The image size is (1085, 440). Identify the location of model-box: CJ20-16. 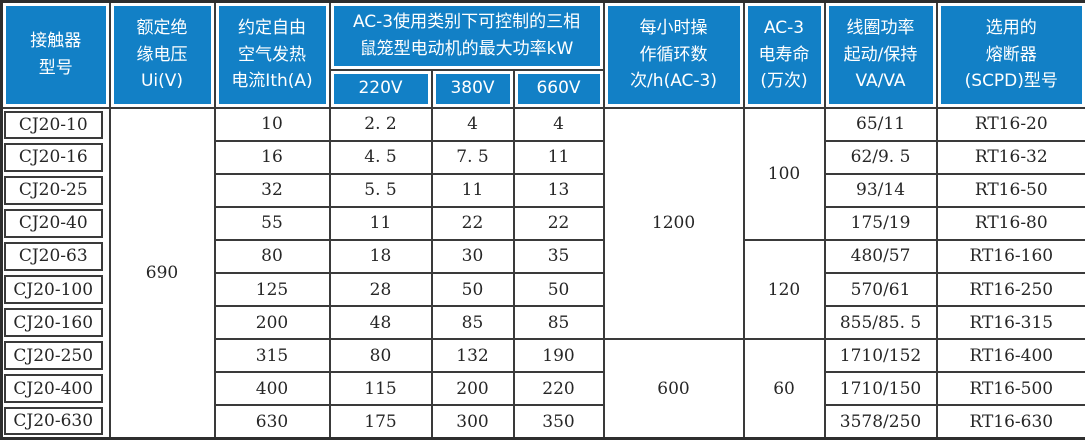
(53, 157).